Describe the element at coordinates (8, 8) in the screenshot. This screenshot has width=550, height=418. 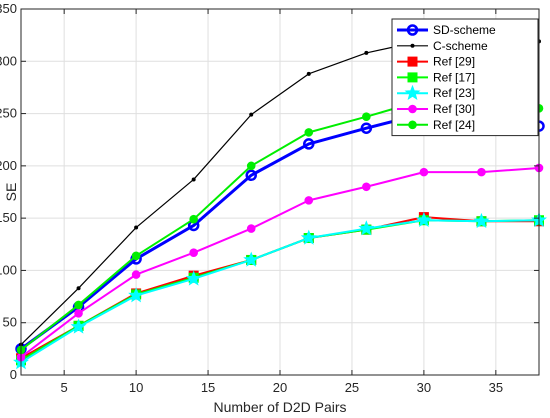
I see `y-tick-label: 350` at that location.